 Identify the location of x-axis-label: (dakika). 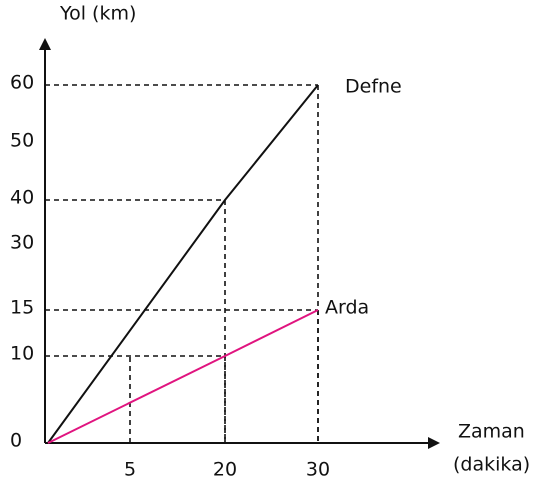
(491, 465).